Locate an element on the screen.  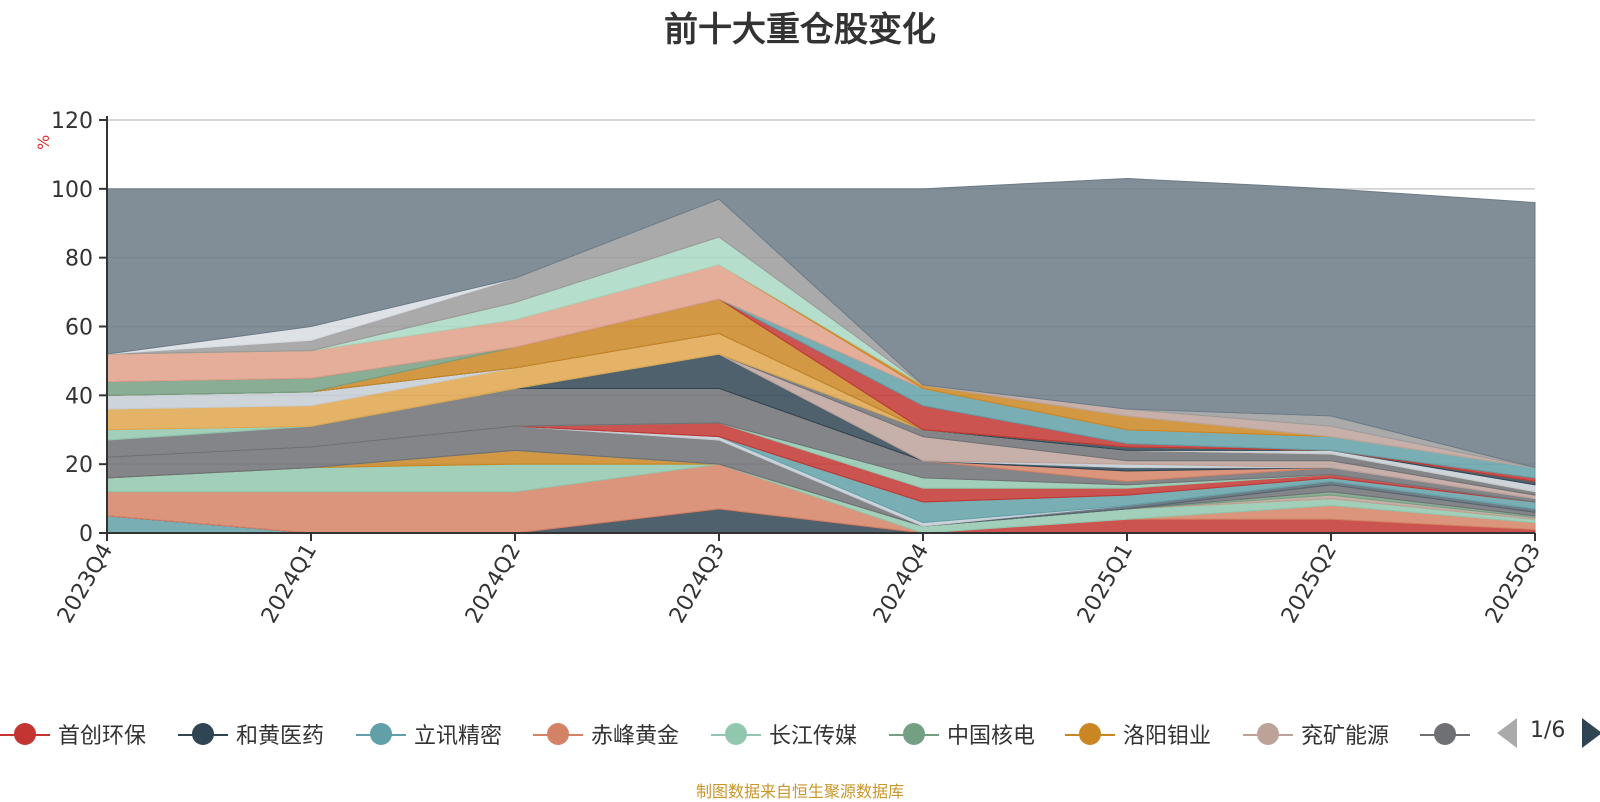
y-tick-label-20: 20 is located at coordinates (79, 465).